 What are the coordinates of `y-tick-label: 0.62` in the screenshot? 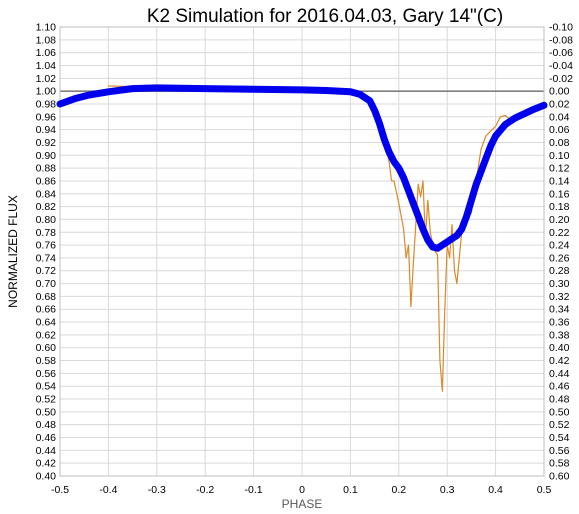 It's located at (46, 335).